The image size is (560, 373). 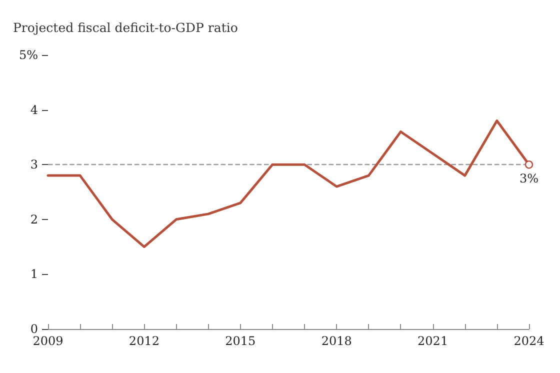 What do you see at coordinates (34, 165) in the screenshot?
I see `y-tick-label: 3` at bounding box center [34, 165].